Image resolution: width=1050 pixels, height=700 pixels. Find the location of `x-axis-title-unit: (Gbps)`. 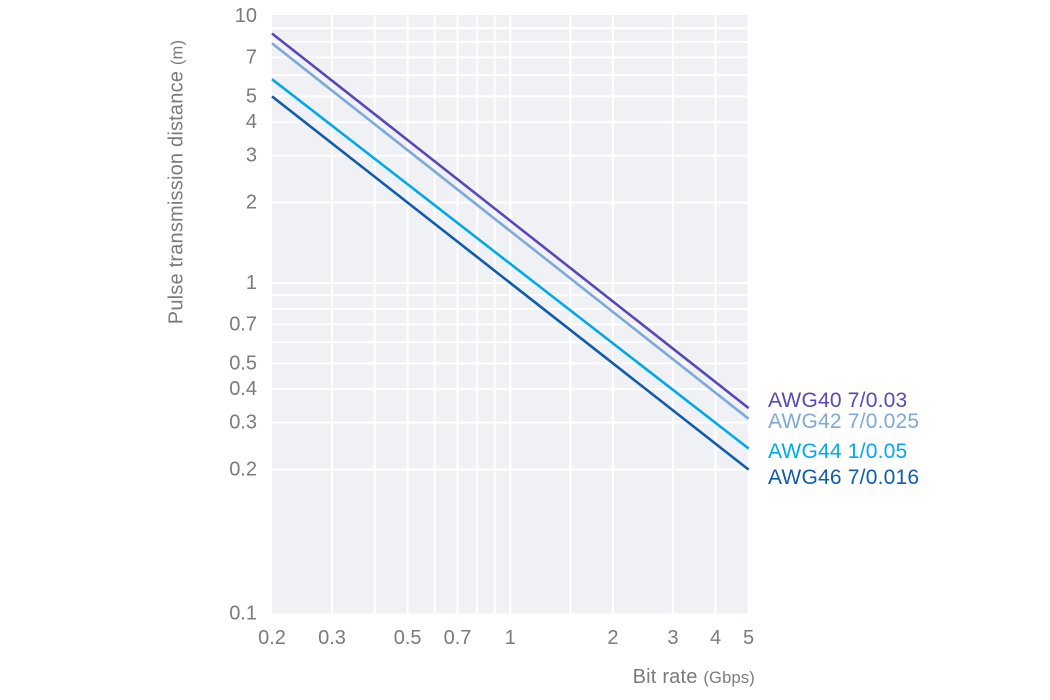

x-axis-title-unit: (Gbps) is located at coordinates (729, 678).